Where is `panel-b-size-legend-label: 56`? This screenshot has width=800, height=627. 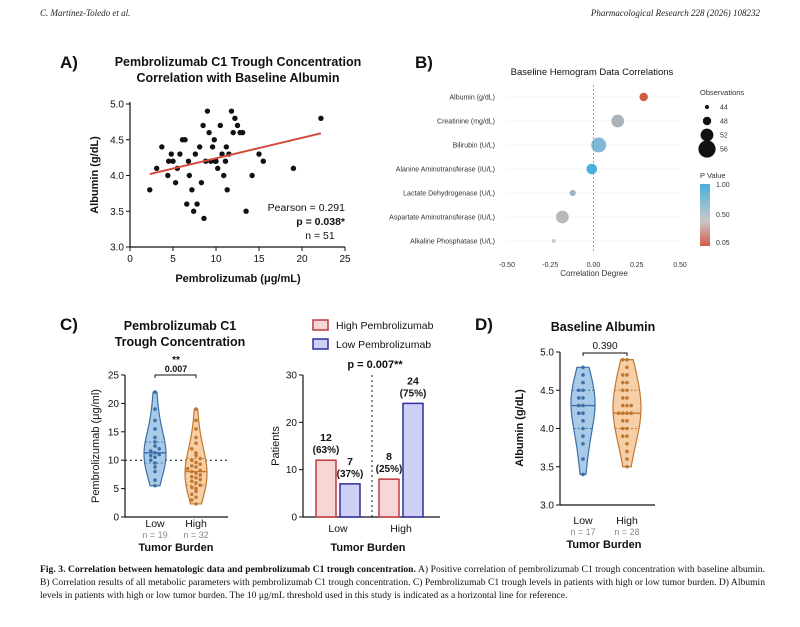
panel-b-size-legend-label: 56 is located at coordinates (724, 150).